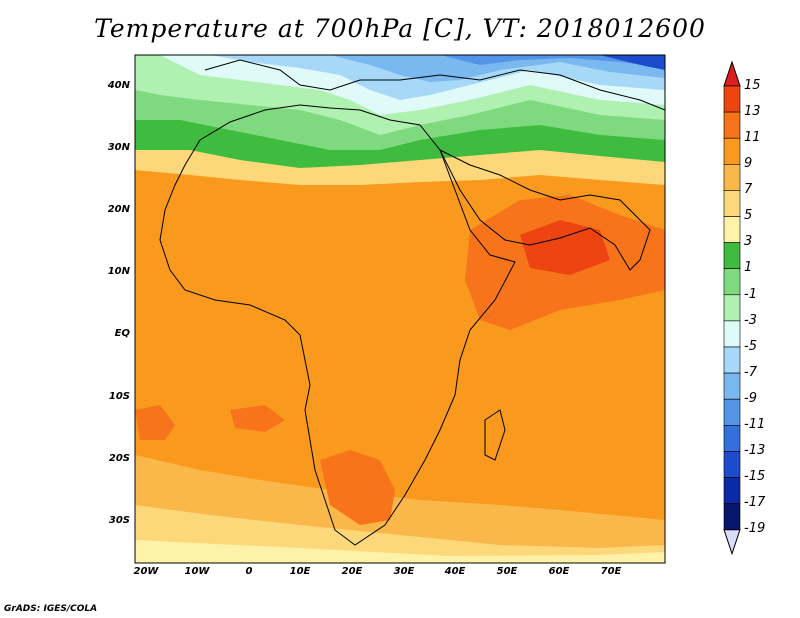 The width and height of the screenshot is (800, 618). I want to click on colorbar-label-1: 1, so click(748, 267).